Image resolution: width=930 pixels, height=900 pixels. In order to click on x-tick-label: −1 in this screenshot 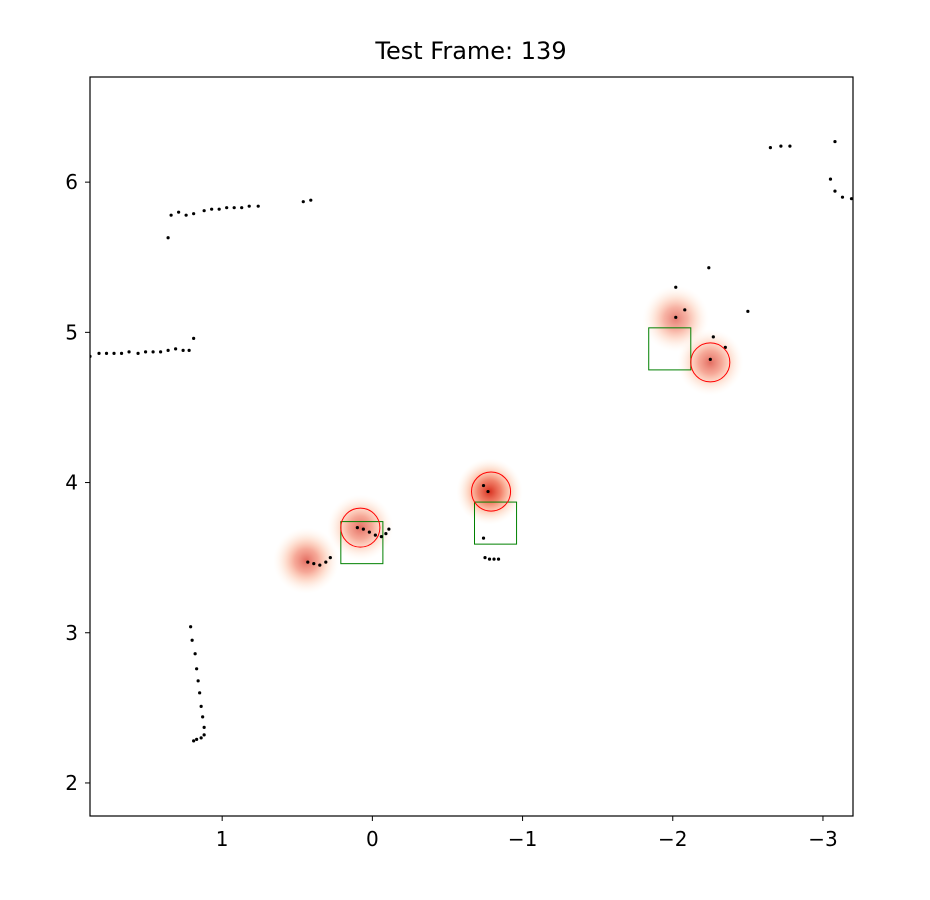, I will do `click(522, 839)`.